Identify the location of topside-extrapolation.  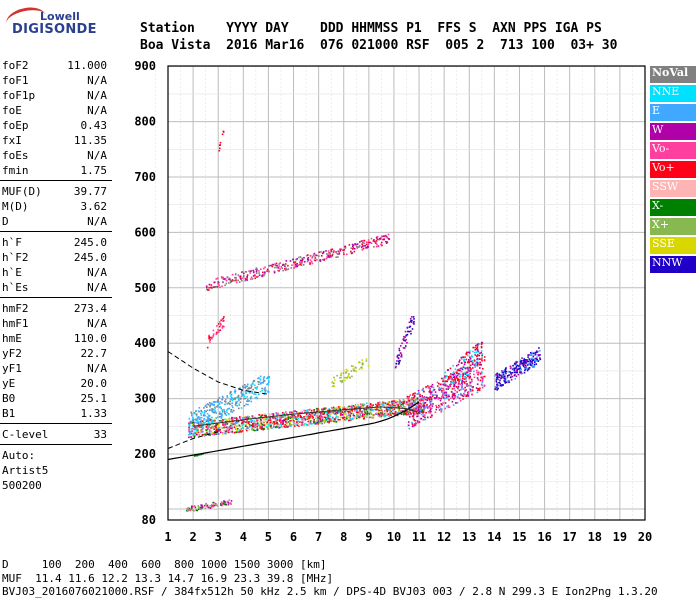
(218, 373).